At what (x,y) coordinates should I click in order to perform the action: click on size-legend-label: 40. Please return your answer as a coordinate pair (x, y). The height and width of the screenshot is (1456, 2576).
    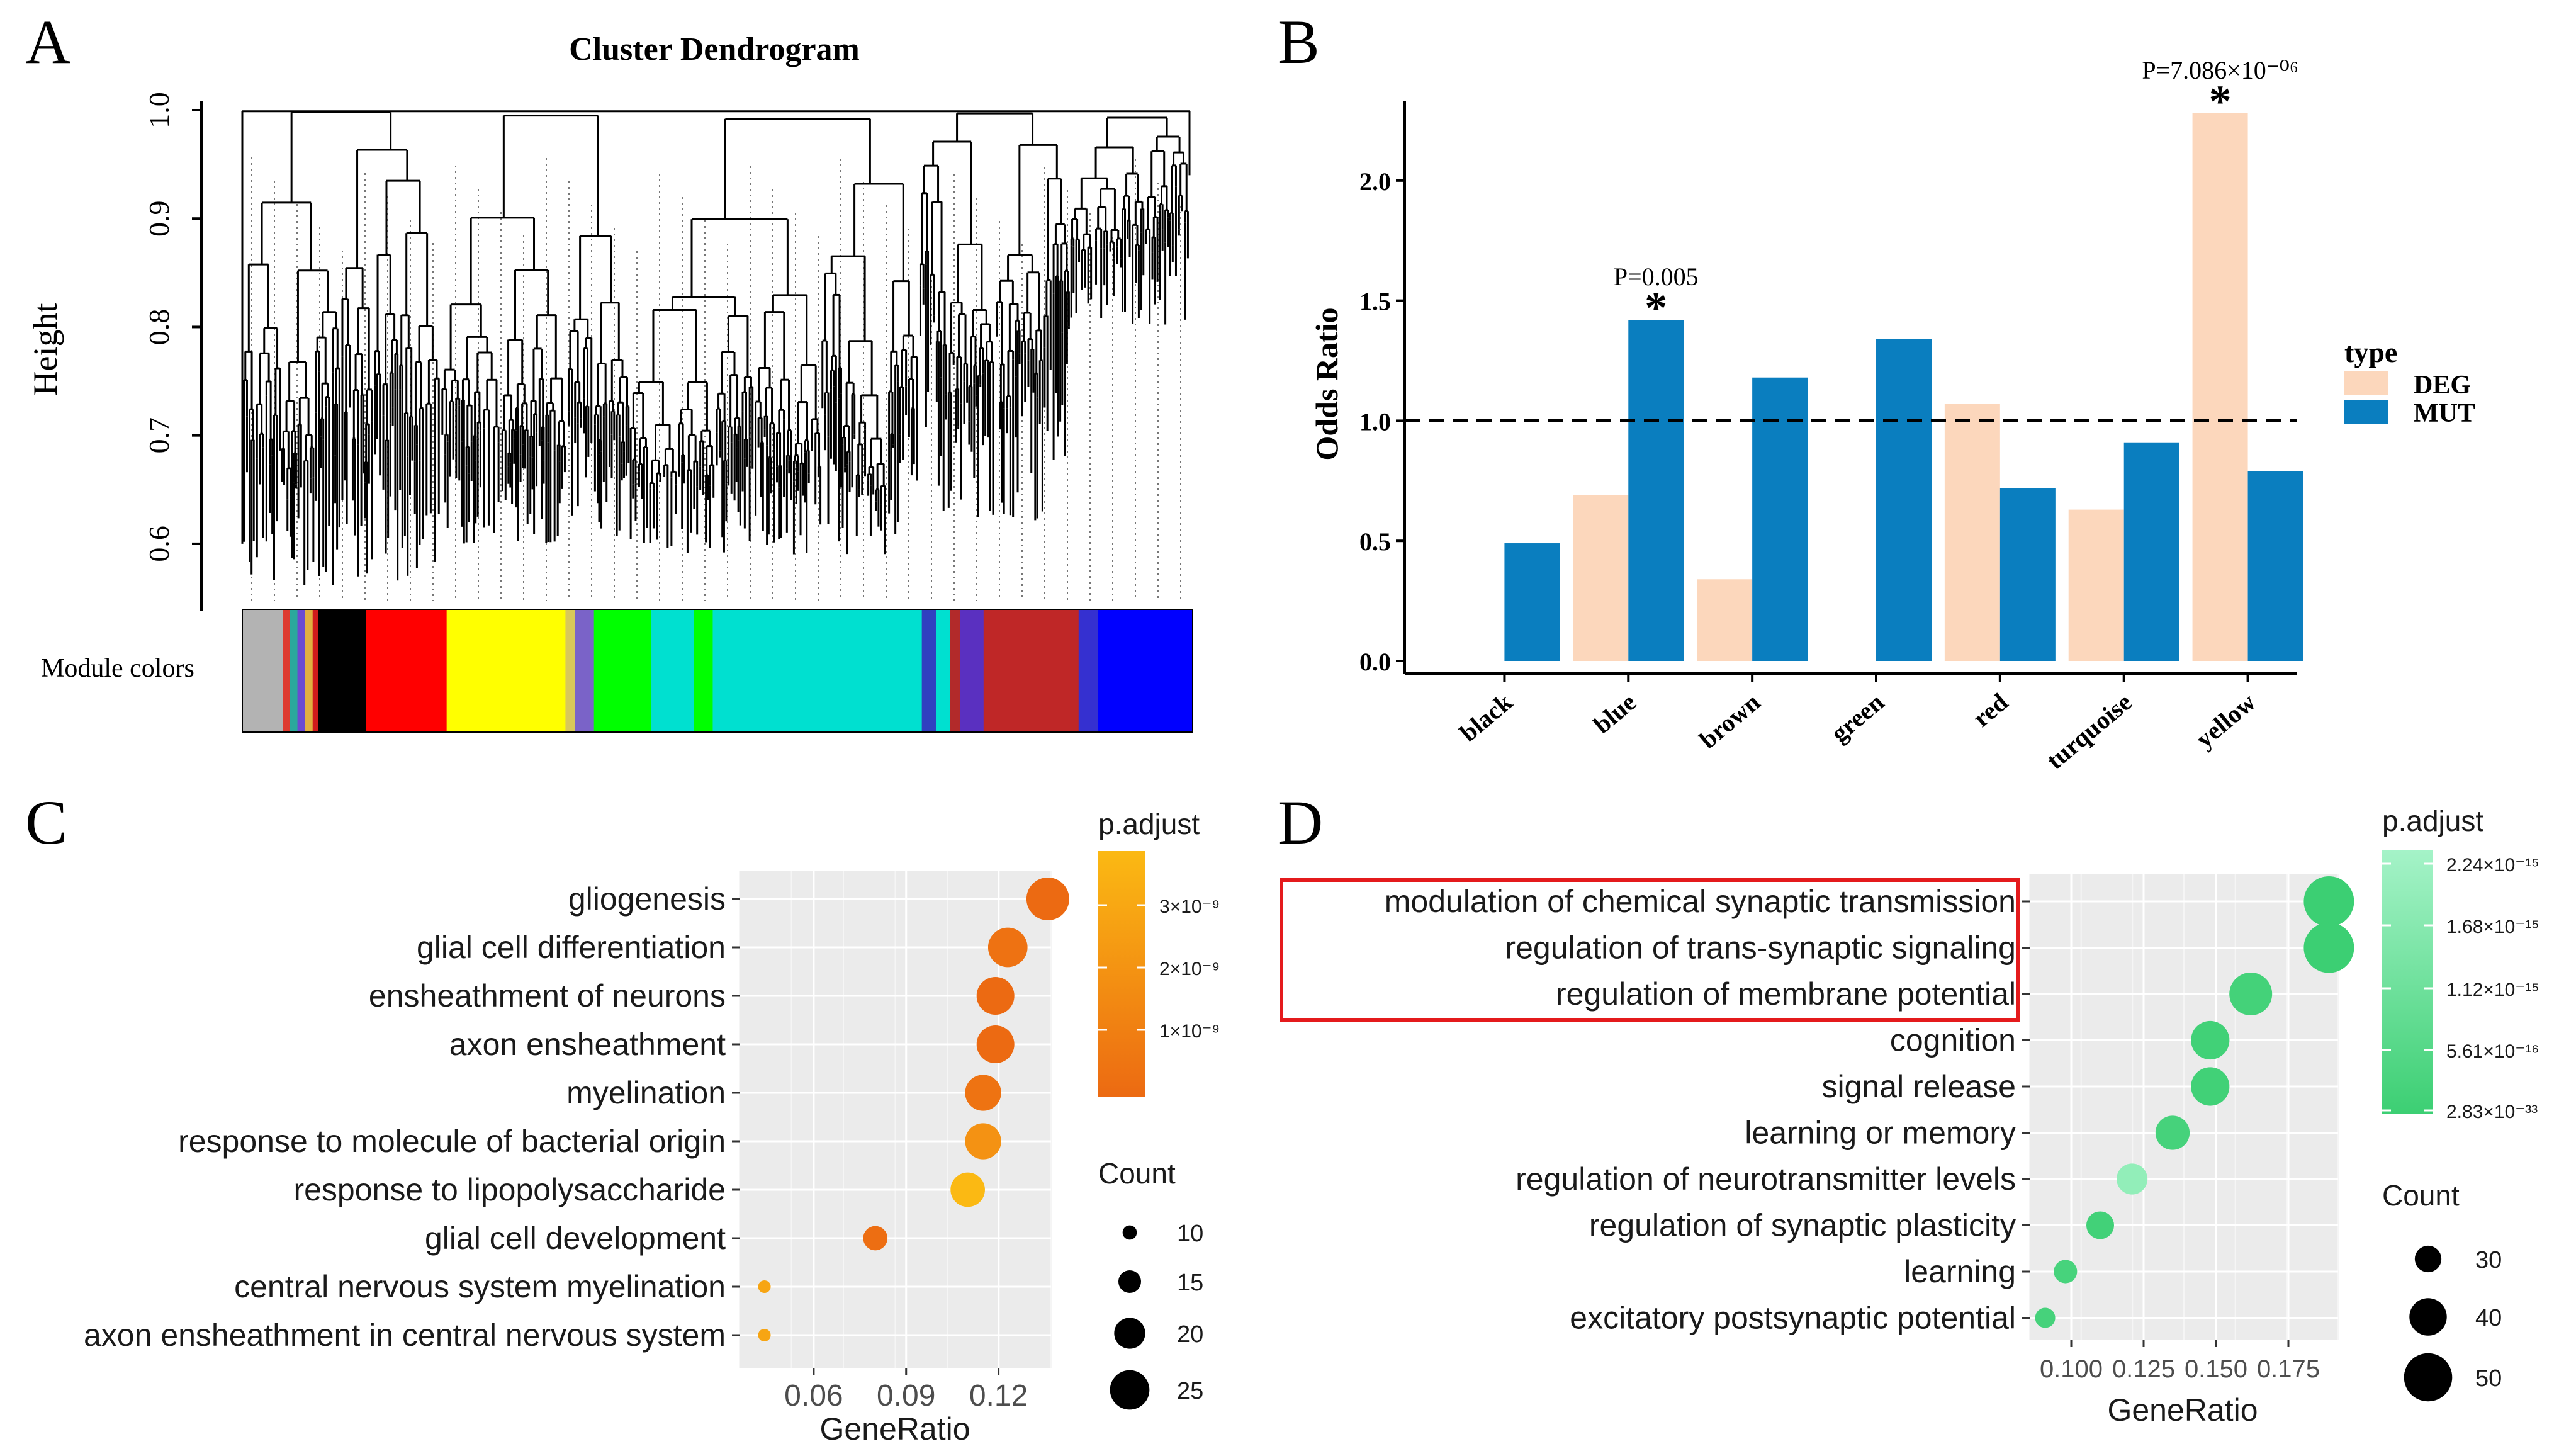
    Looking at the image, I should click on (2488, 1318).